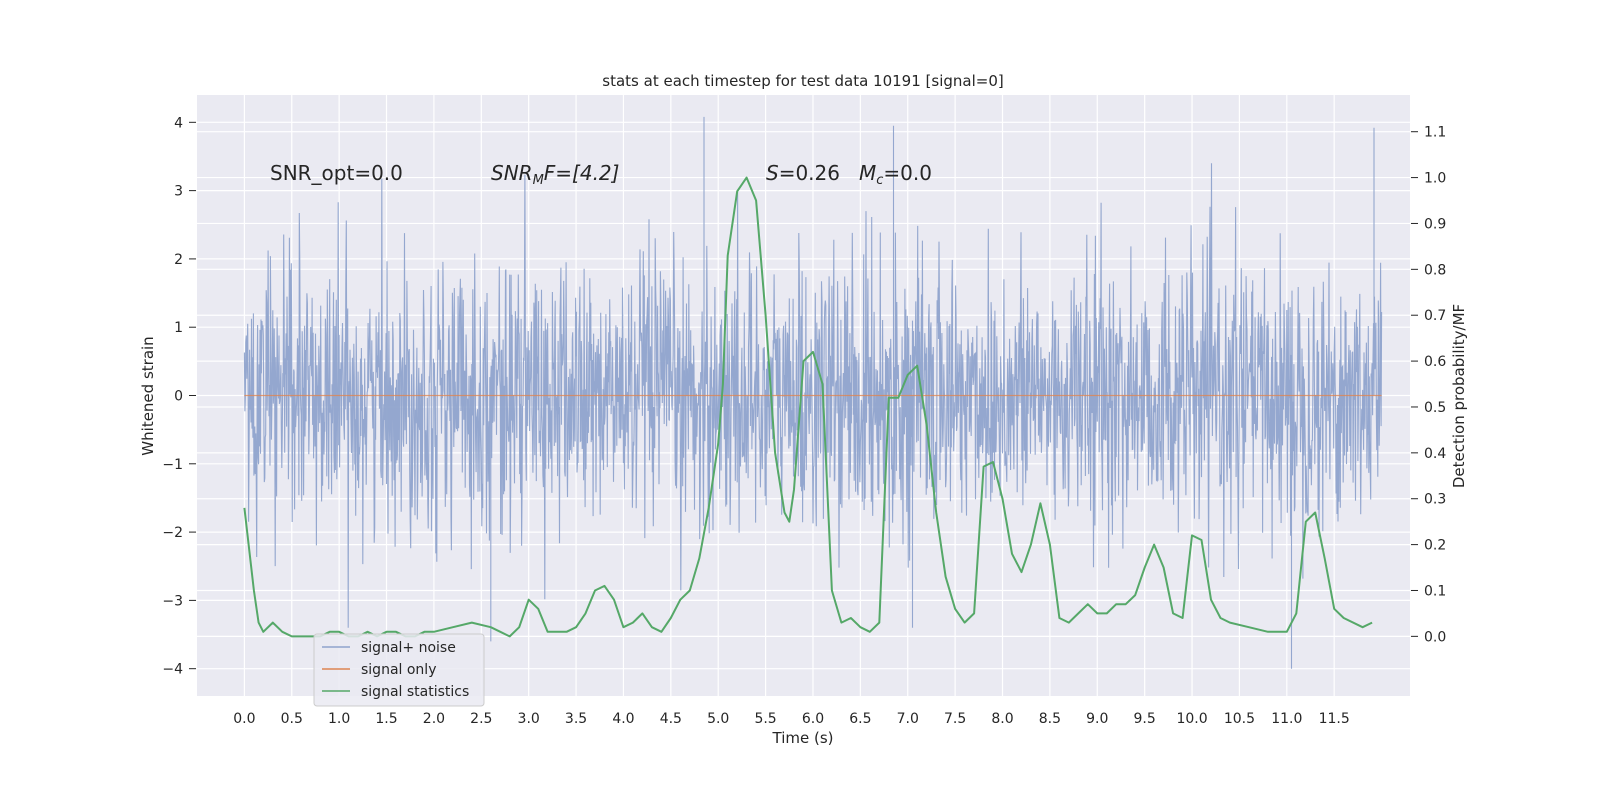 The height and width of the screenshot is (800, 1600). What do you see at coordinates (1428, 385) in the screenshot?
I see `y-axis-right: 1.1 1.0 0.9 0.8 0.7 0.6 0.5 0.4 0.3 0.2 0.1 0.0` at bounding box center [1428, 385].